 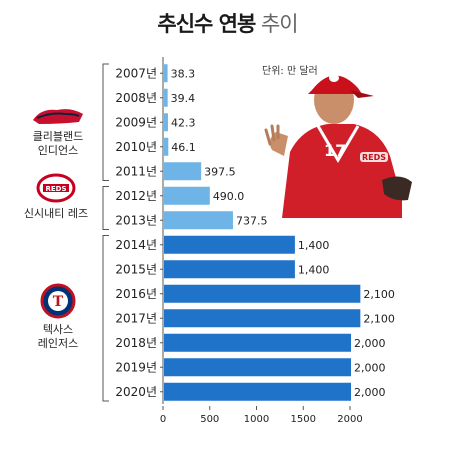 I want to click on category-label: 2013년, so click(x=136, y=220).